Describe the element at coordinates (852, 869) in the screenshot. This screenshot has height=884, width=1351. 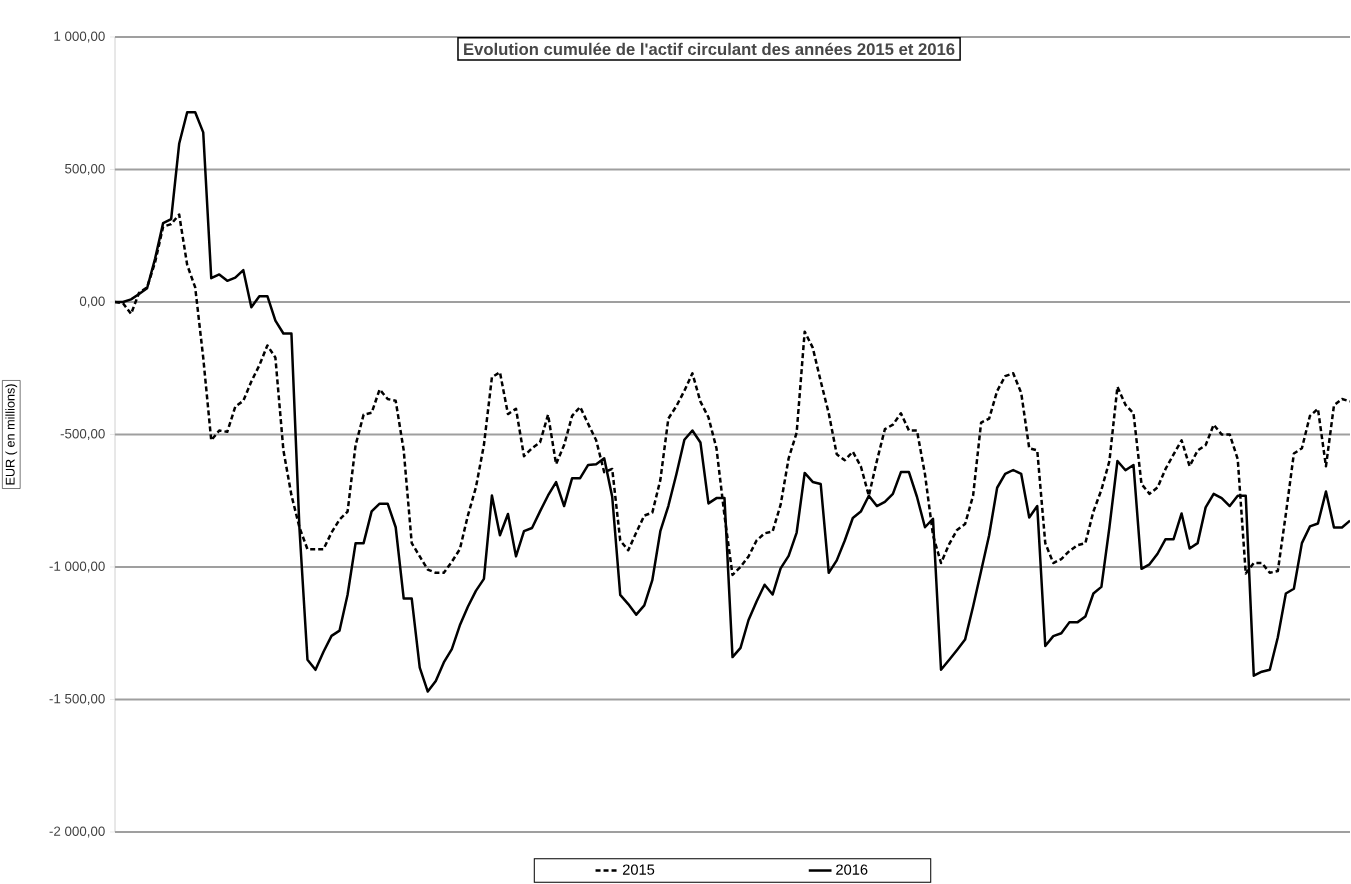
I see `legend-label: 2016` at that location.